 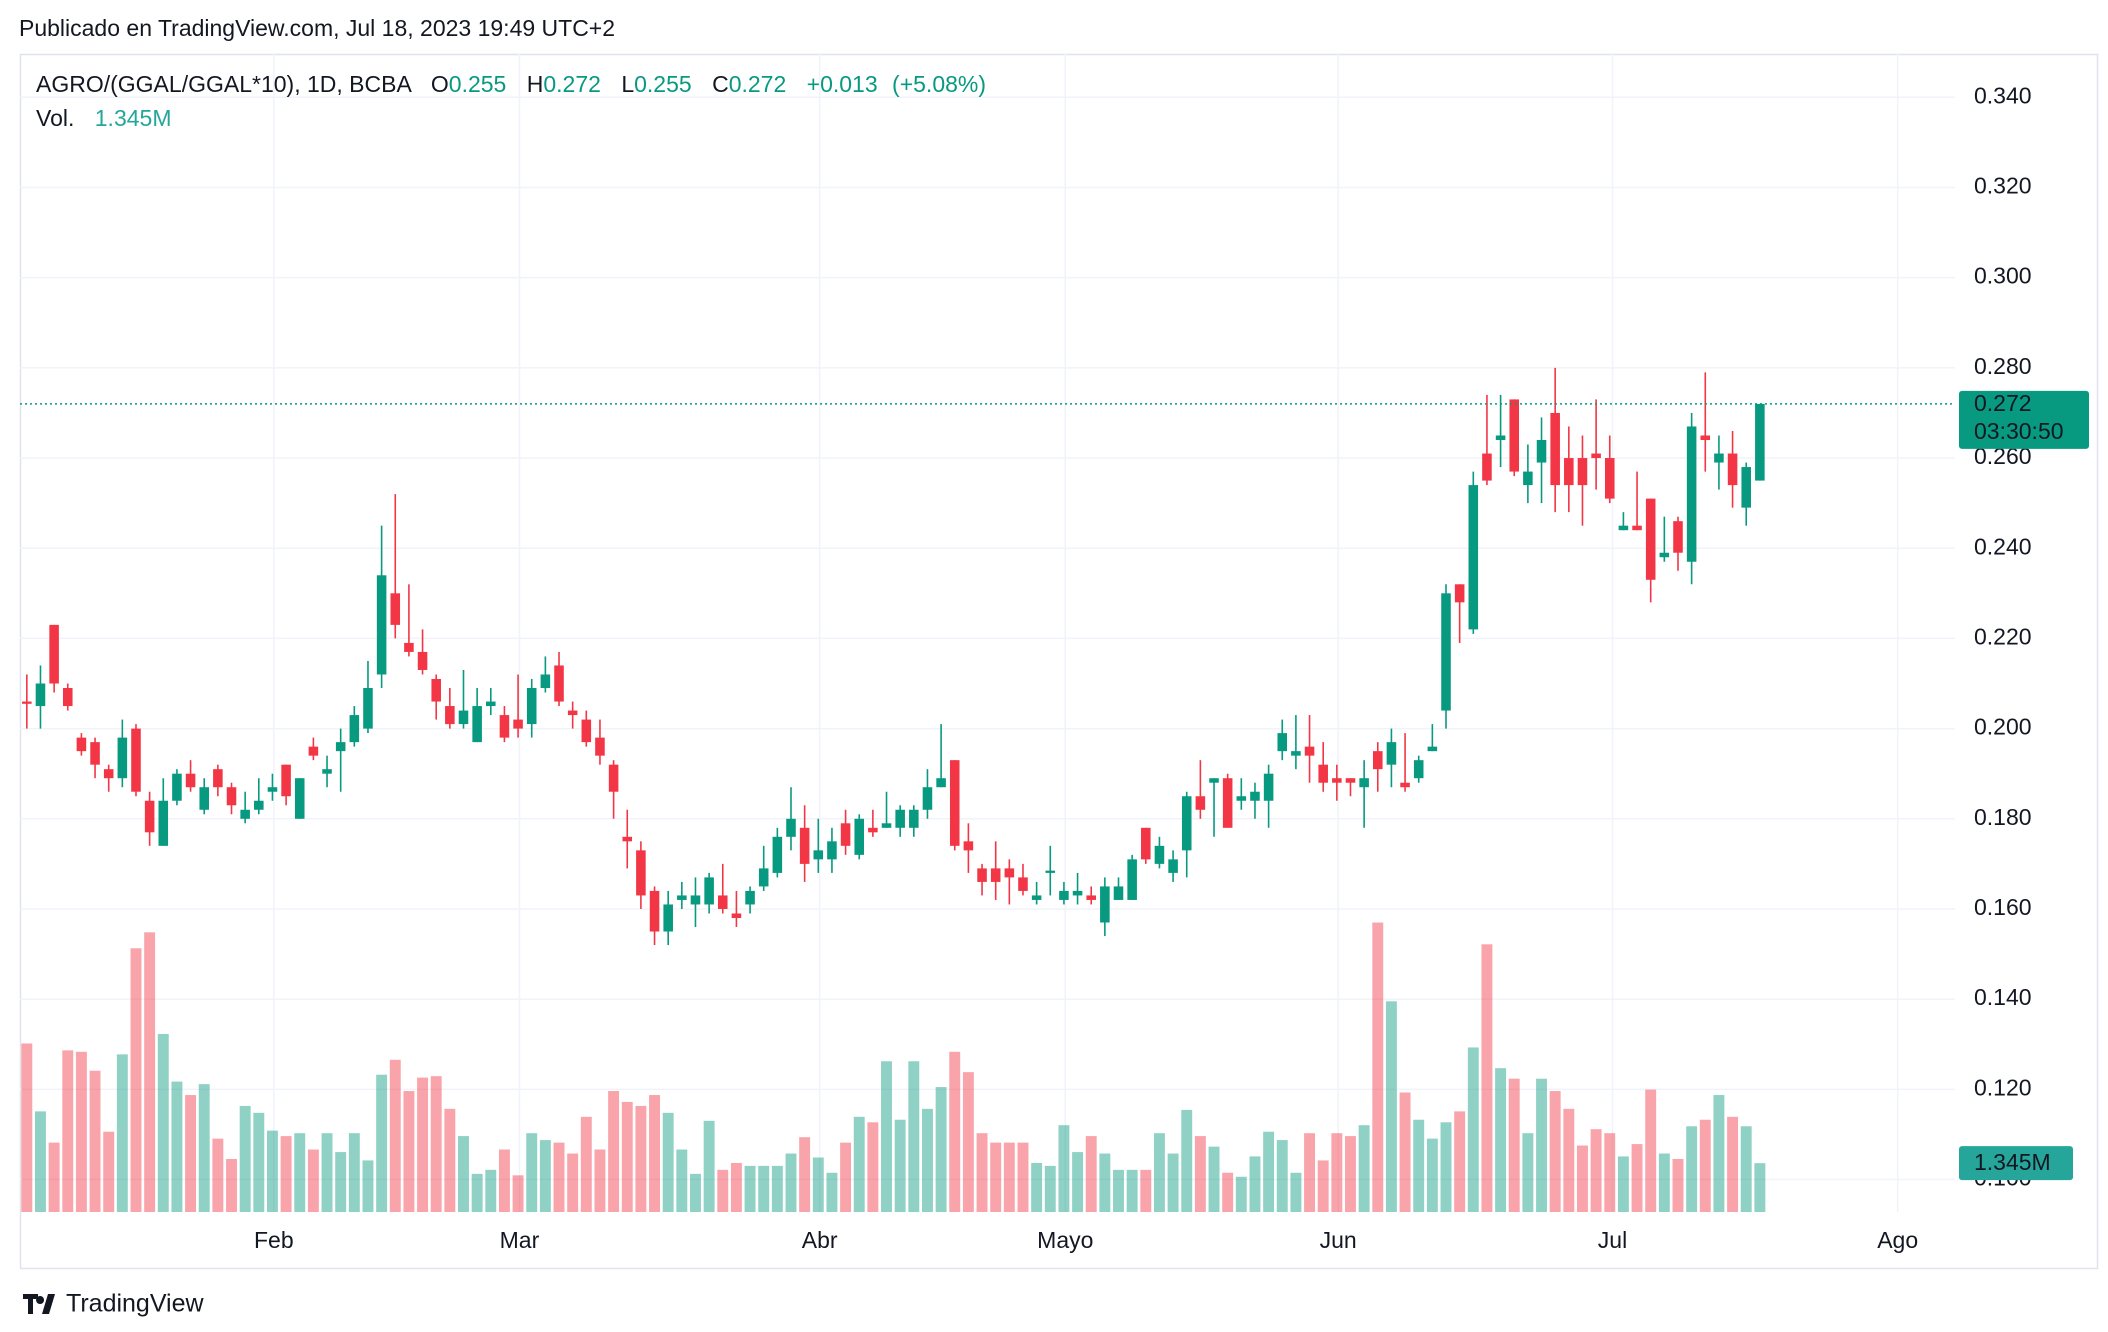 I want to click on legend-high: 0.272, so click(x=572, y=84).